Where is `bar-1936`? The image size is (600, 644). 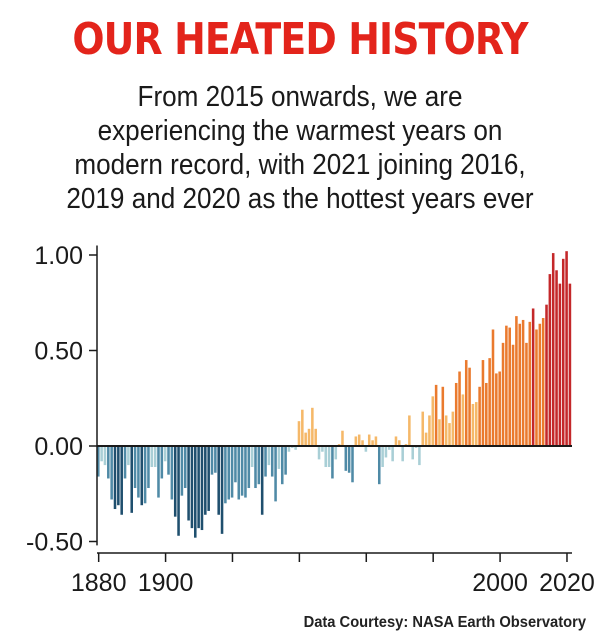
bar-1936 is located at coordinates (285, 460).